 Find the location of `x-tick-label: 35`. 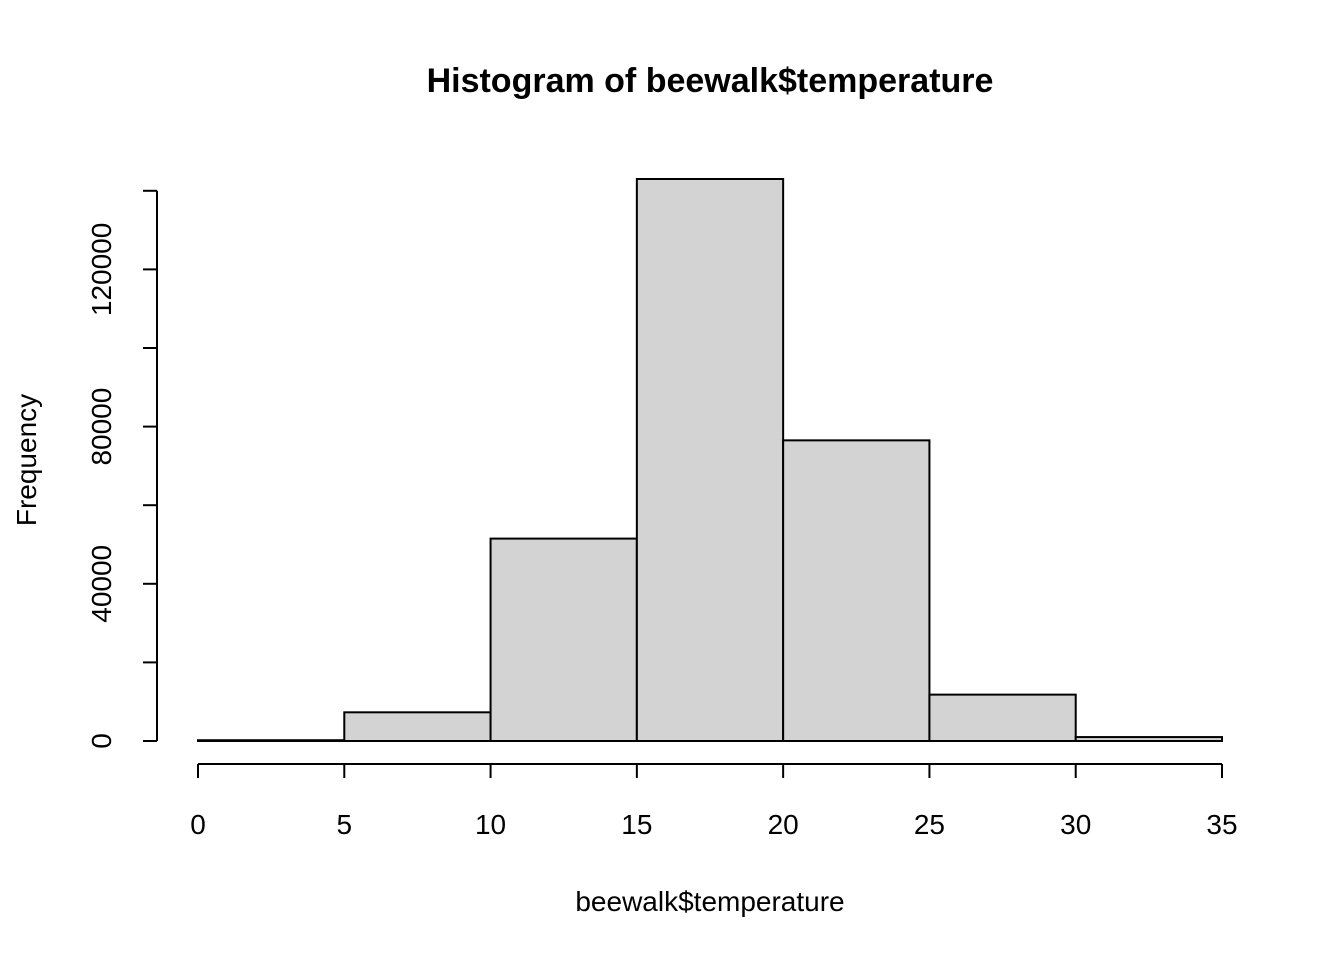

x-tick-label: 35 is located at coordinates (1221, 824).